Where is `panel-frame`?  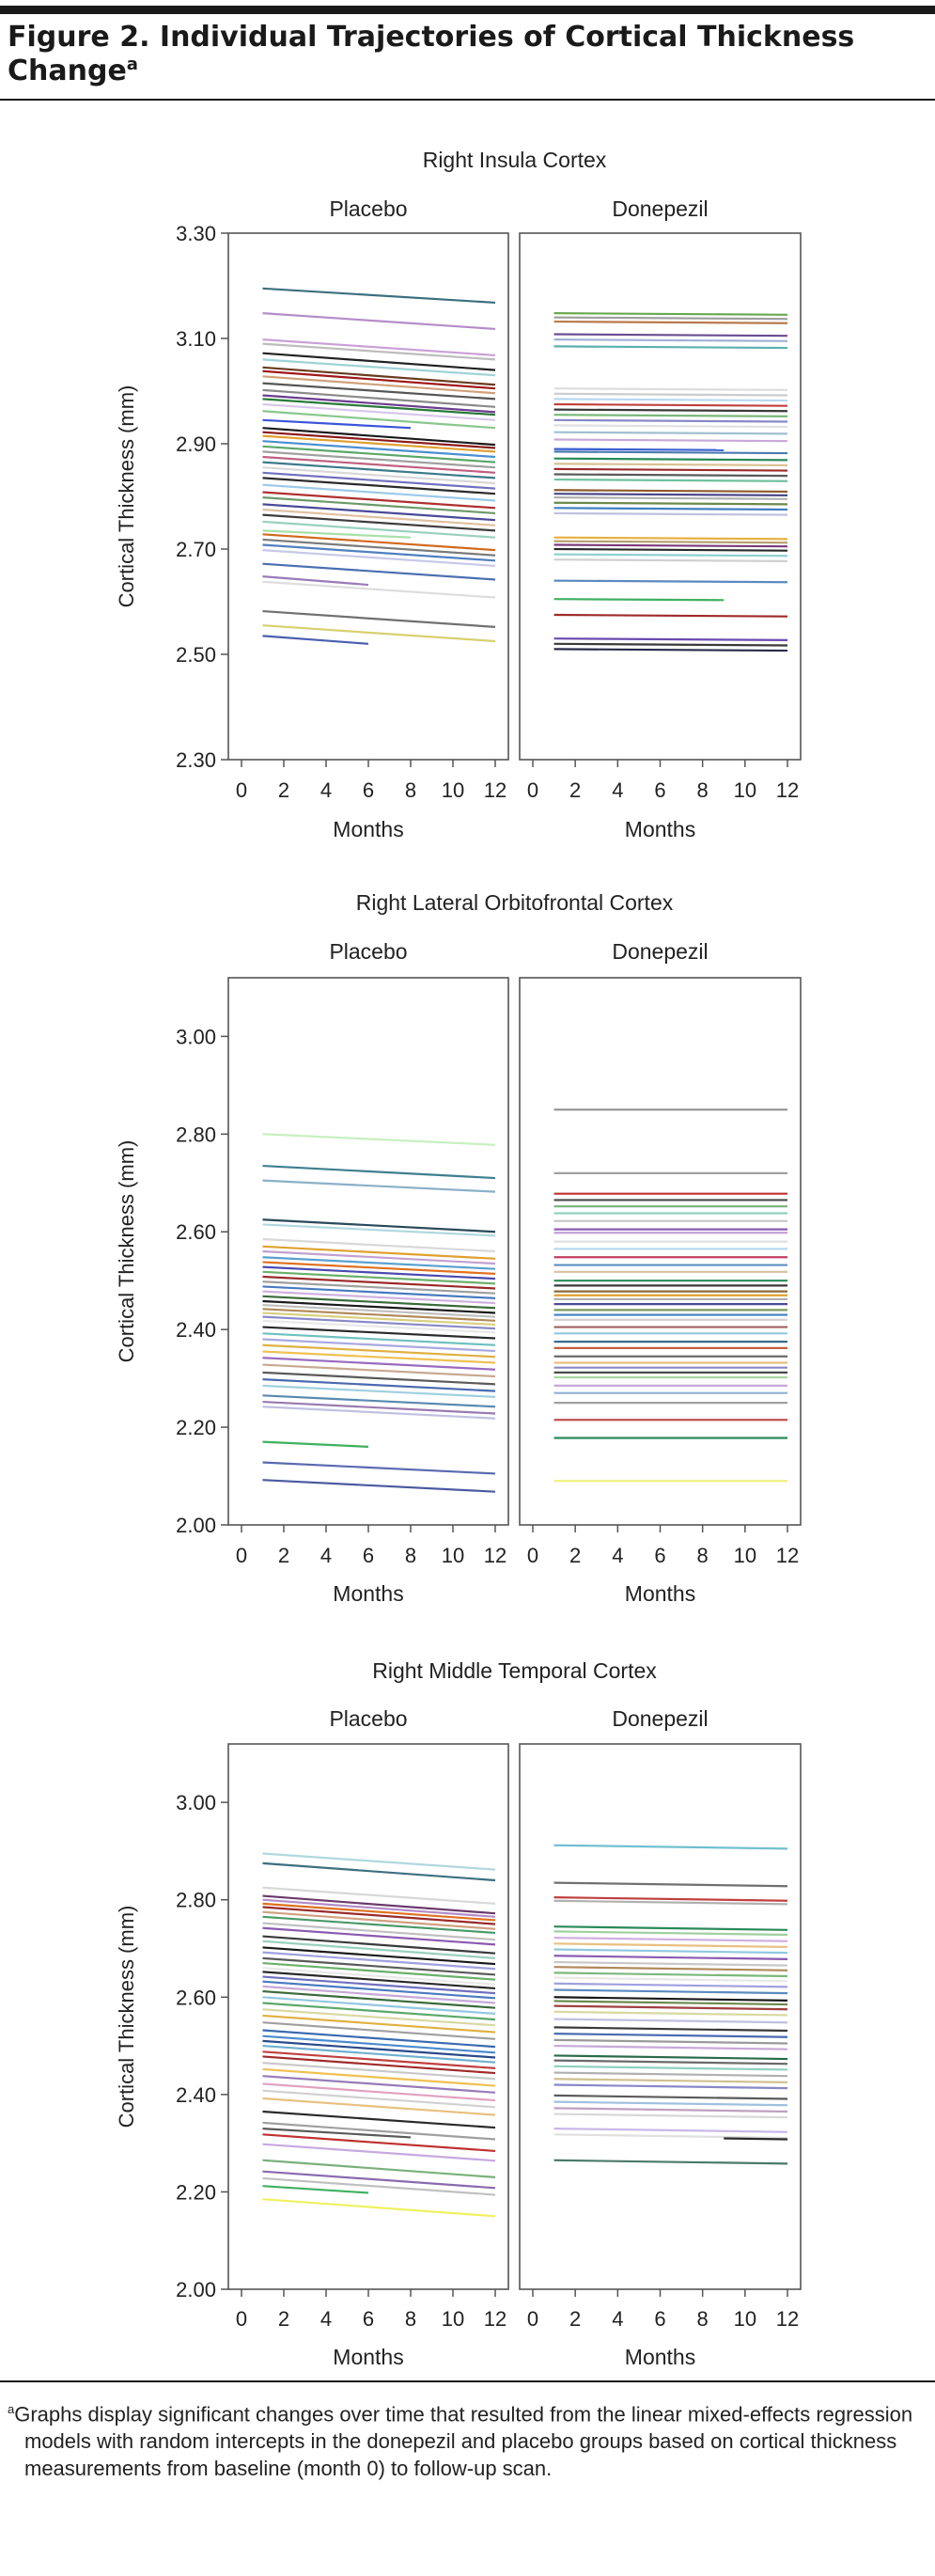
panel-frame is located at coordinates (660, 2017).